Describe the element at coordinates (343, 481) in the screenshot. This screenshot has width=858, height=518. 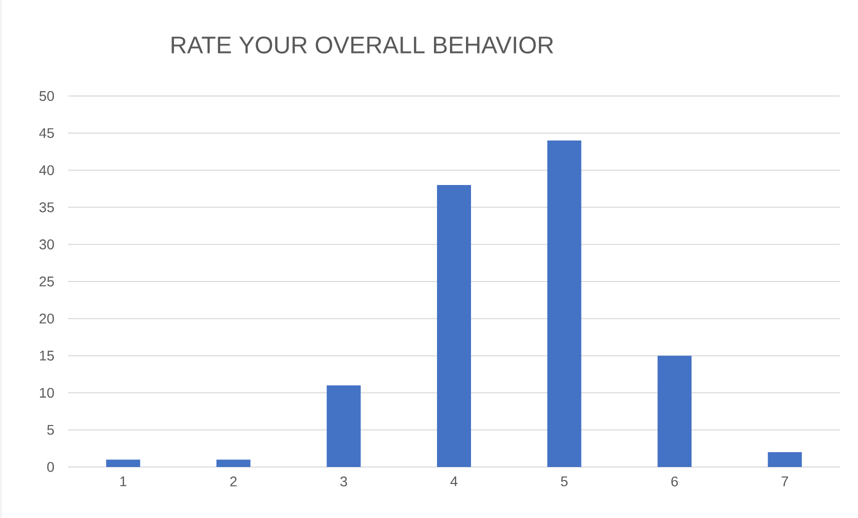
I see `x-tick-label: 3` at that location.